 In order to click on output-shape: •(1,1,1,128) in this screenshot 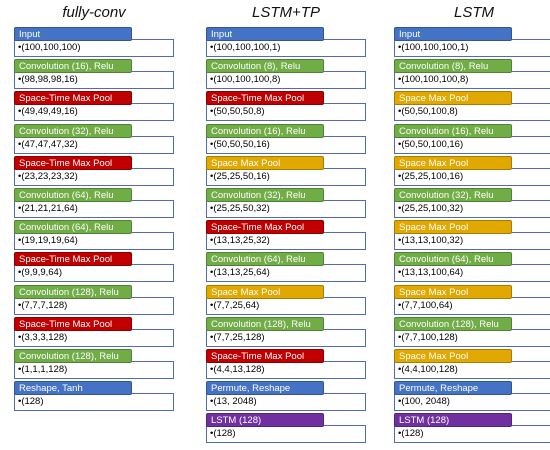, I will do `click(42, 369)`.